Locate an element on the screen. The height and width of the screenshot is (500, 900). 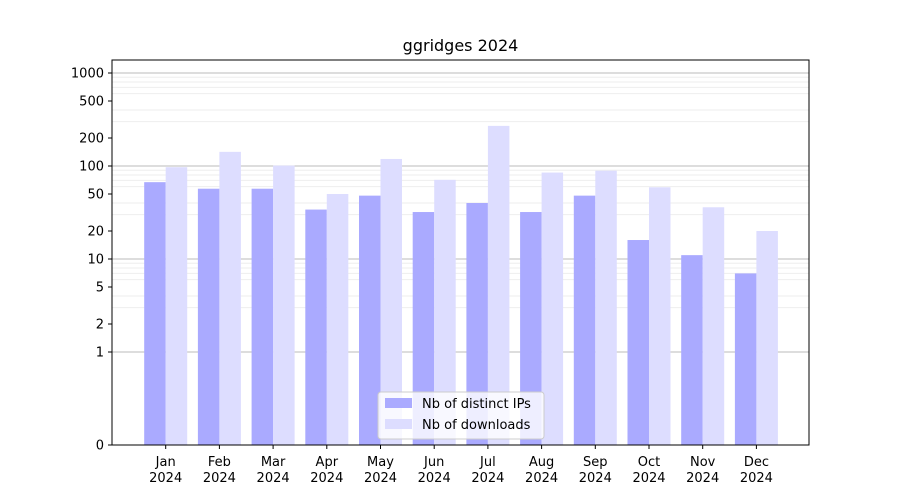
y-tick-label: 20 is located at coordinates (95, 232).